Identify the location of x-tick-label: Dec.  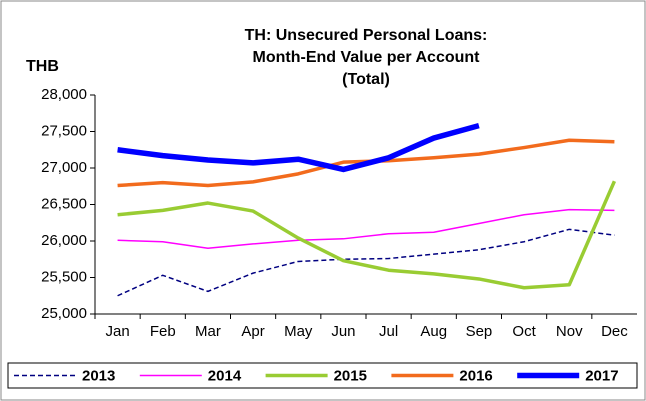
(614, 331).